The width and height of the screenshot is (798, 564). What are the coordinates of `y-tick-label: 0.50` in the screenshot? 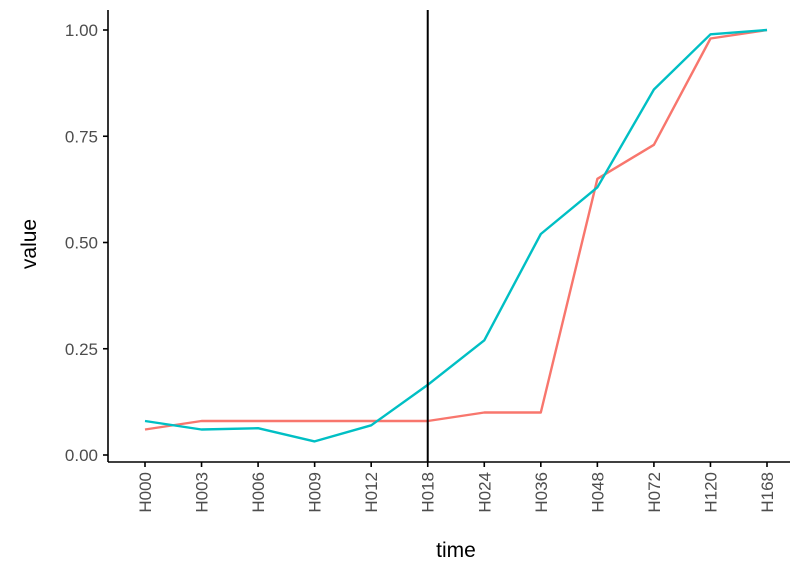 It's located at (81, 243).